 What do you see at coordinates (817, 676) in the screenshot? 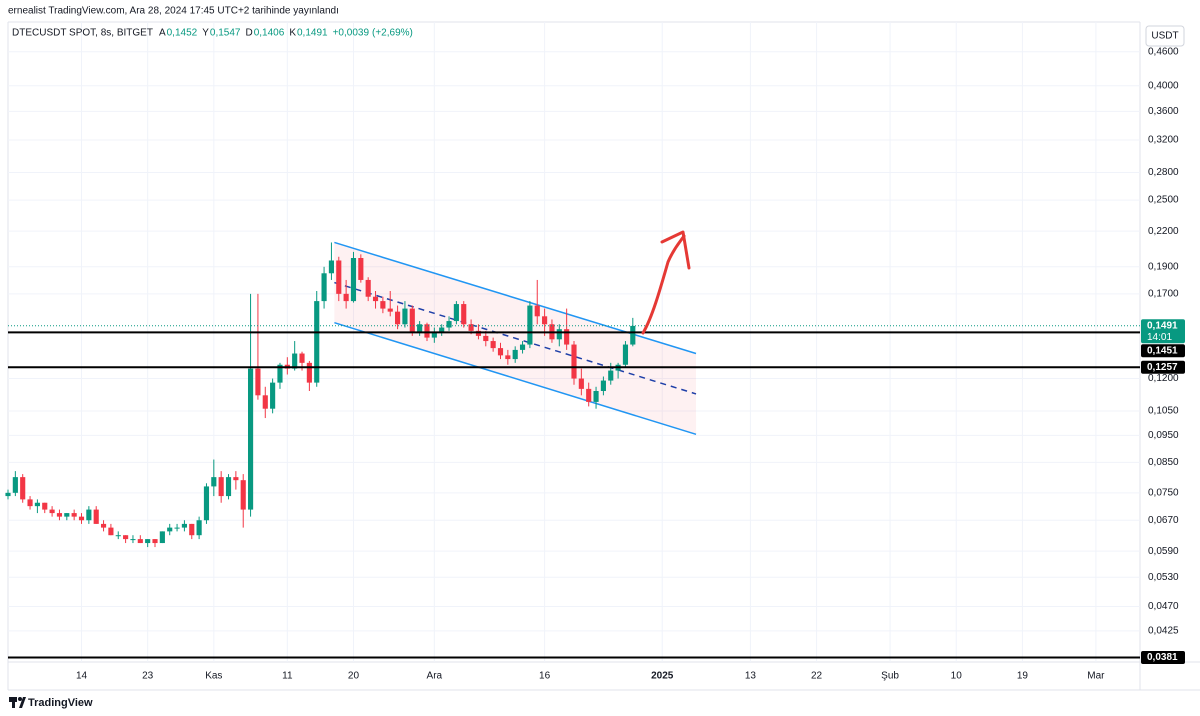
I see `x-tick-label: 22` at bounding box center [817, 676].